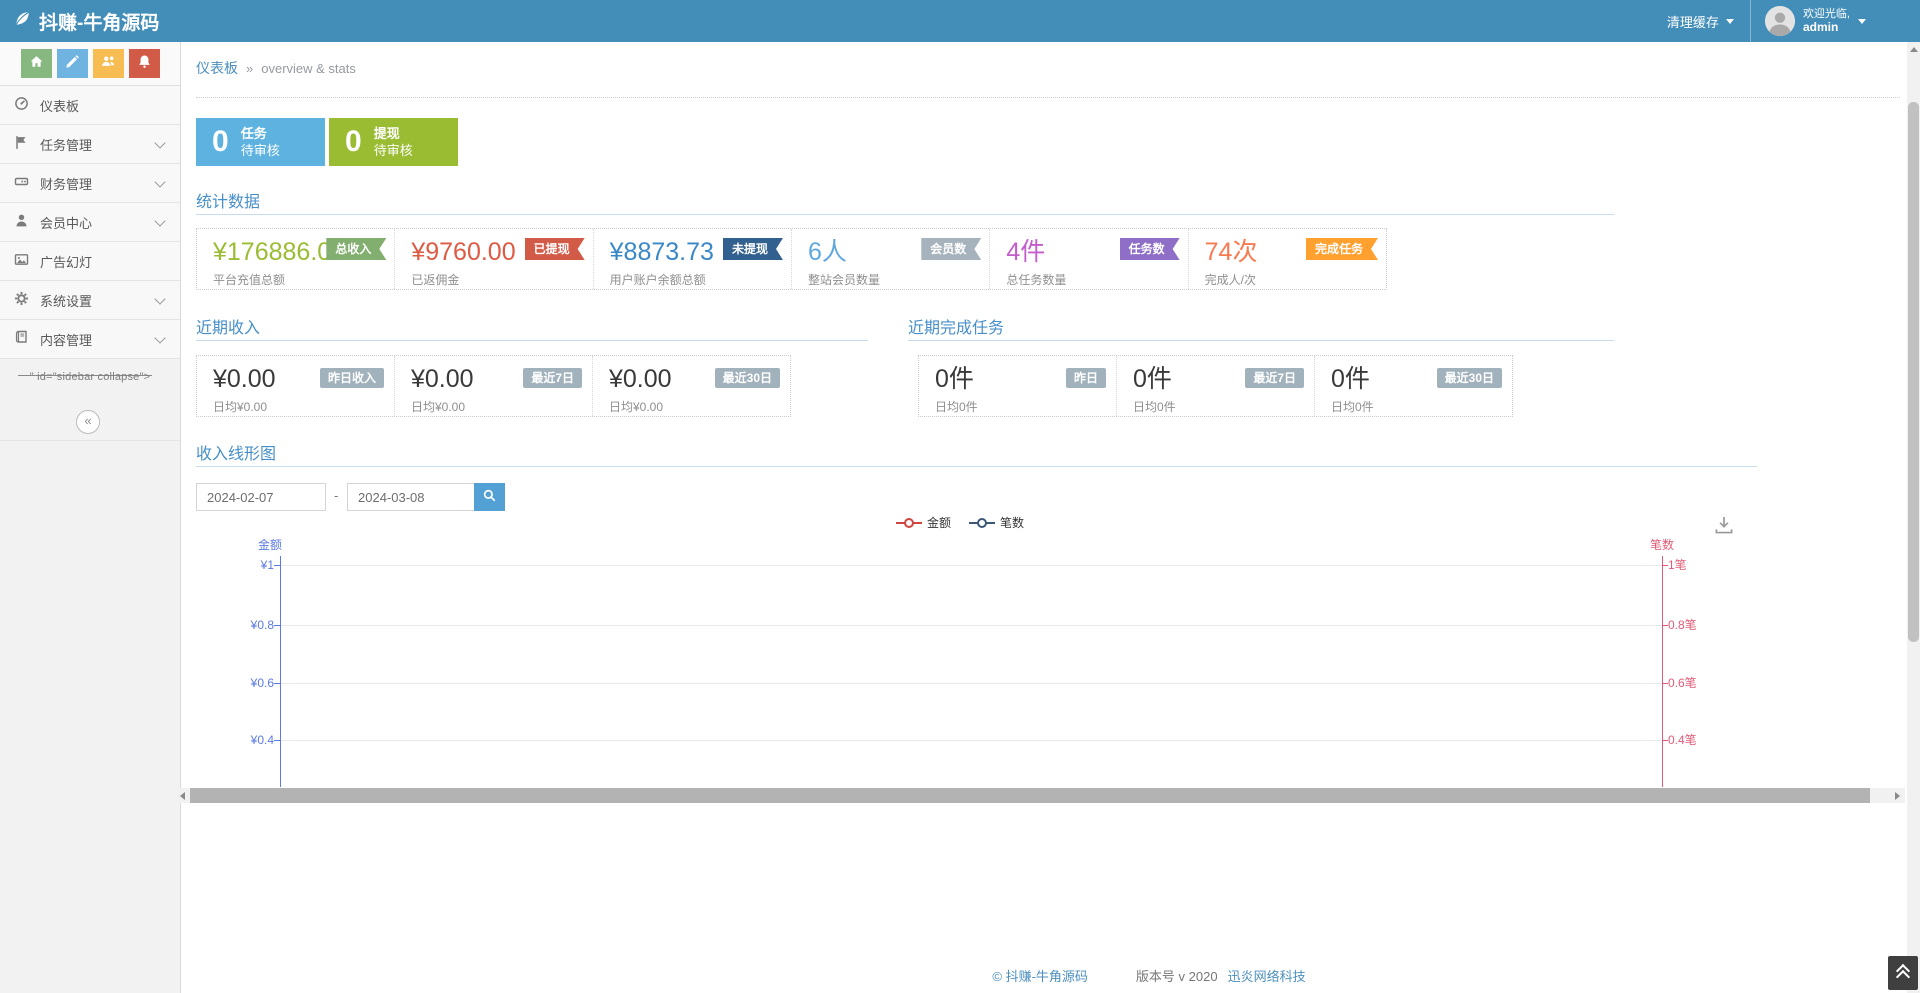 Image resolution: width=1920 pixels, height=993 pixels. What do you see at coordinates (228, 202) in the screenshot?
I see `stats-section-title: 统计数据` at bounding box center [228, 202].